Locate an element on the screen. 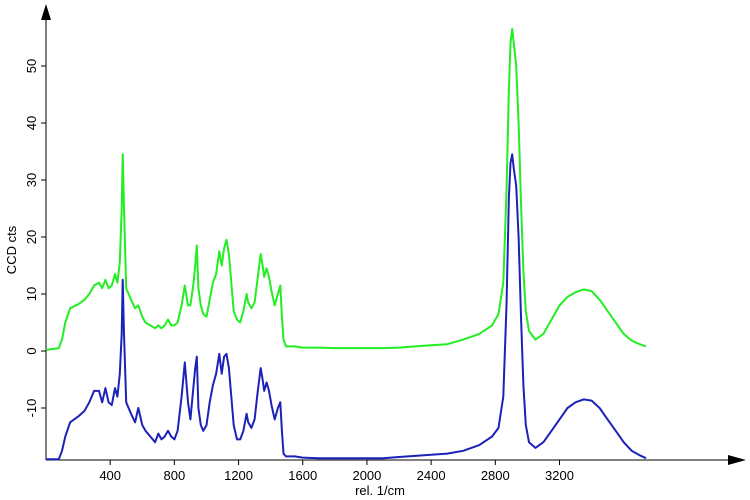 The width and height of the screenshot is (750, 500). x-tick-label: 1600 is located at coordinates (302, 475).